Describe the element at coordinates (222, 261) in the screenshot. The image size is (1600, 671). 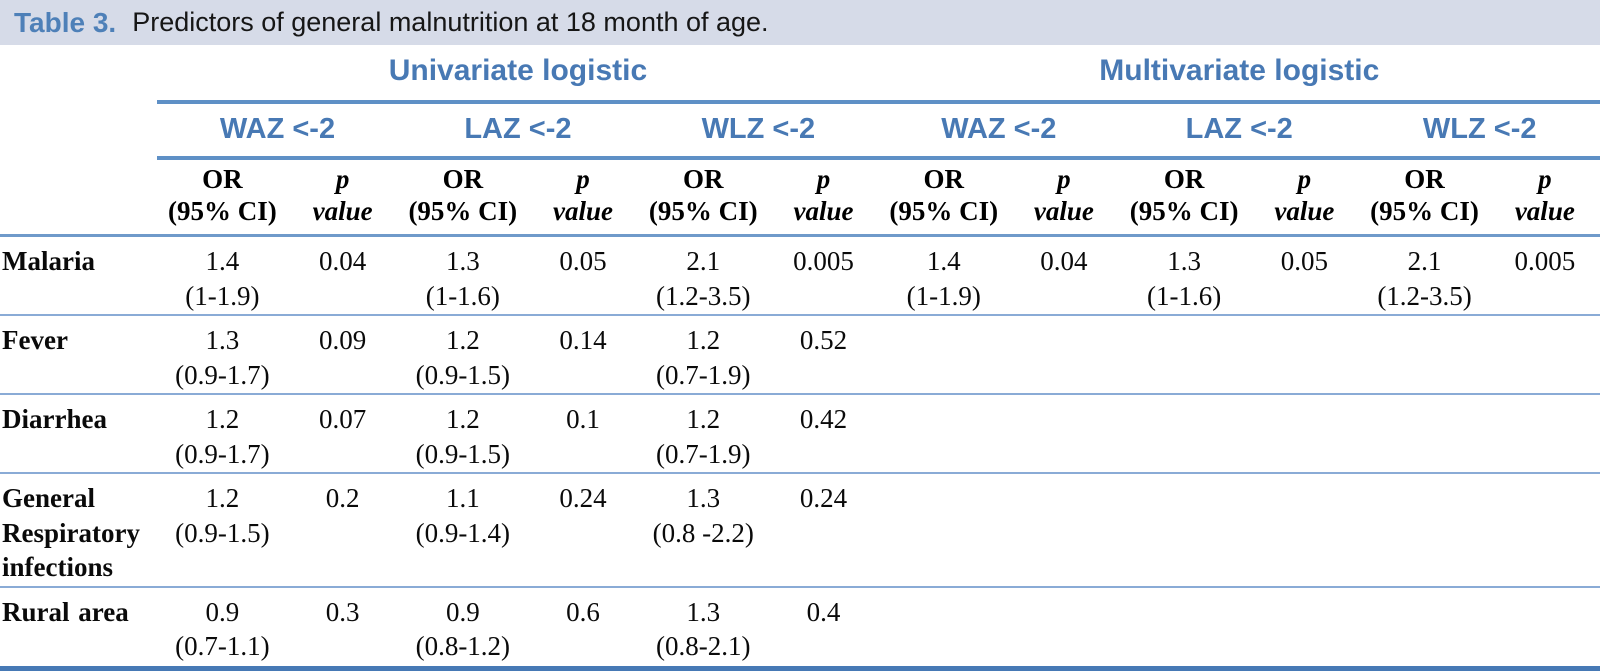
I see `or-value: 1.4` at that location.